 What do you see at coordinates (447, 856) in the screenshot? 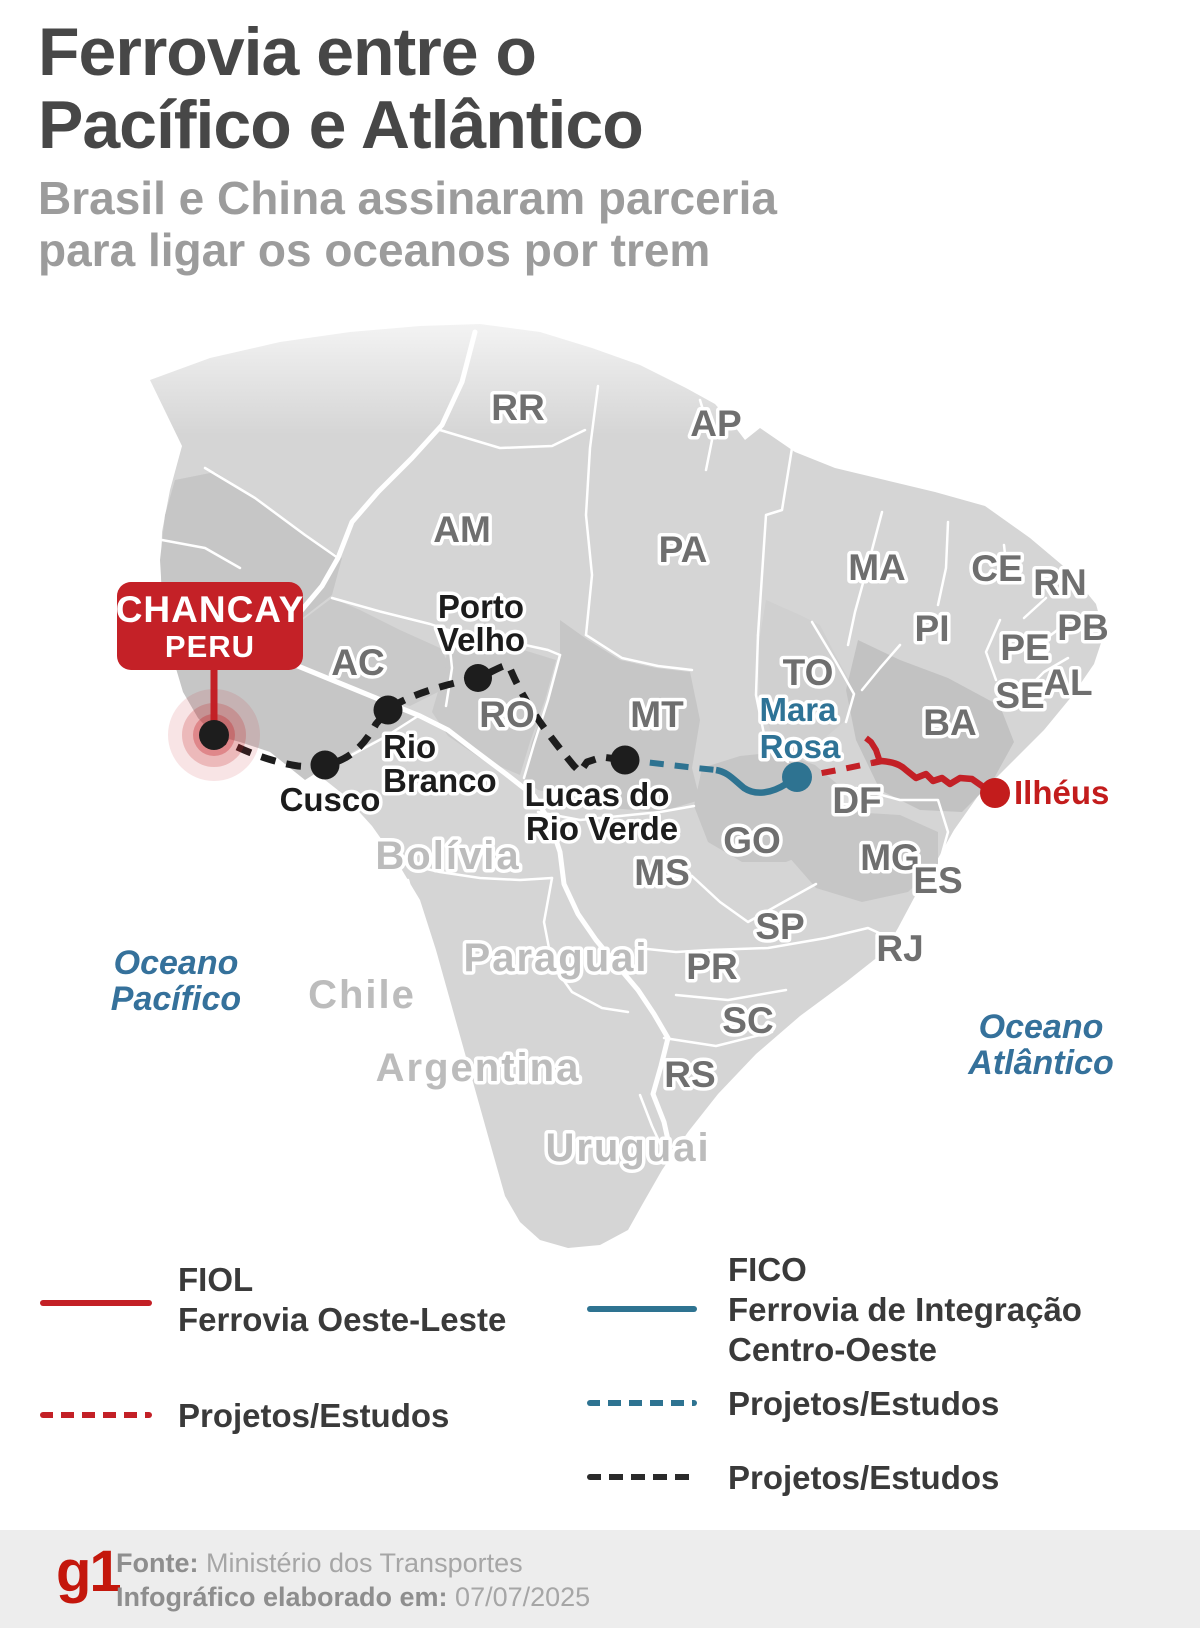
I see `country-label-bolivia: Bolívia` at bounding box center [447, 856].